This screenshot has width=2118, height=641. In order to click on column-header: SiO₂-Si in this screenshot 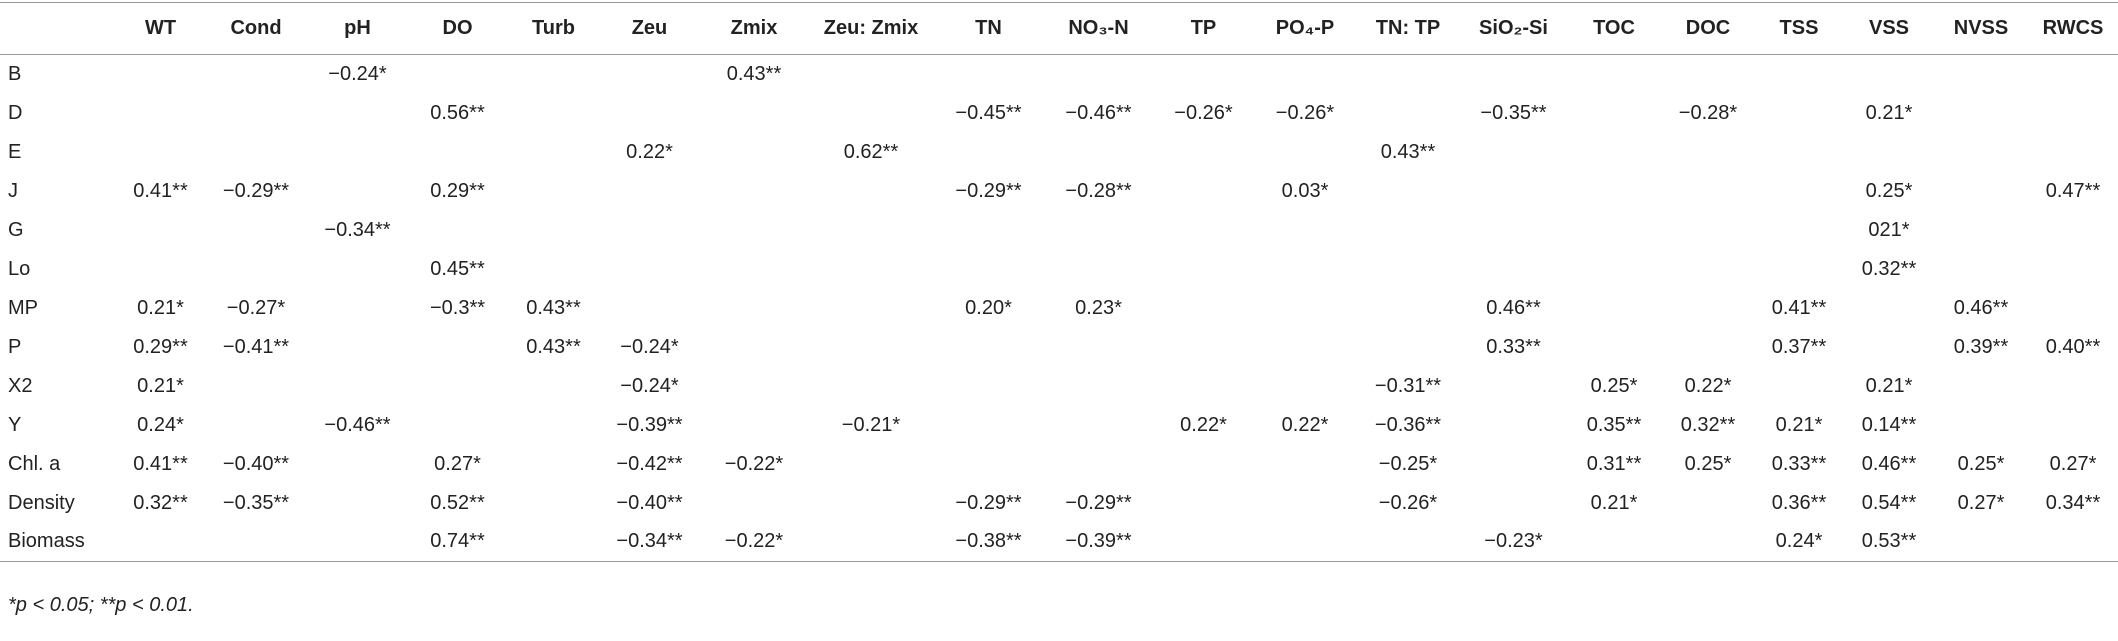, I will do `click(1513, 28)`.